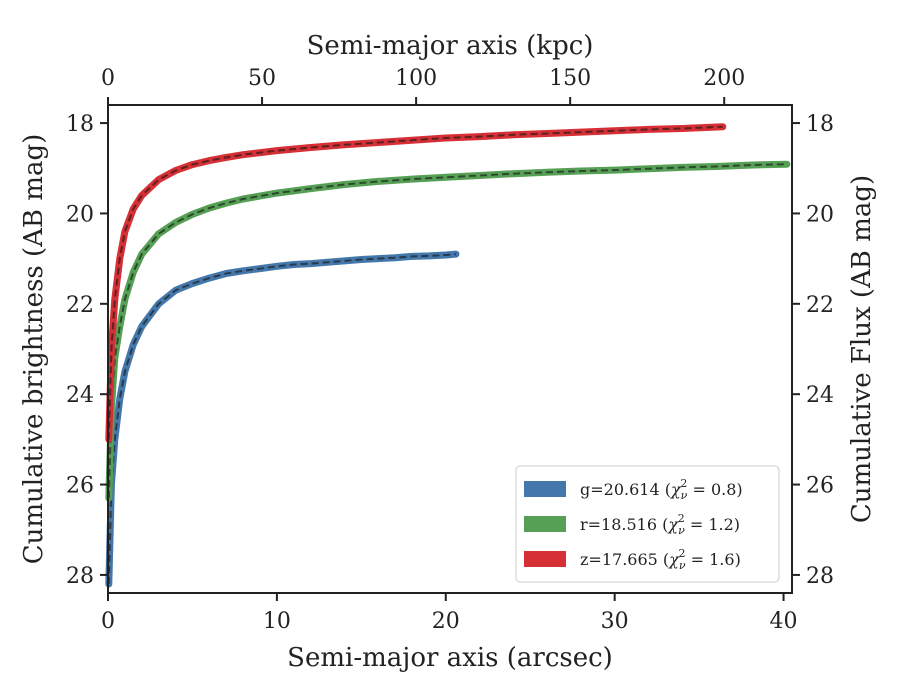 Image resolution: width=900 pixels, height=700 pixels. What do you see at coordinates (820, 124) in the screenshot?
I see `right-y-tick-label: 18` at bounding box center [820, 124].